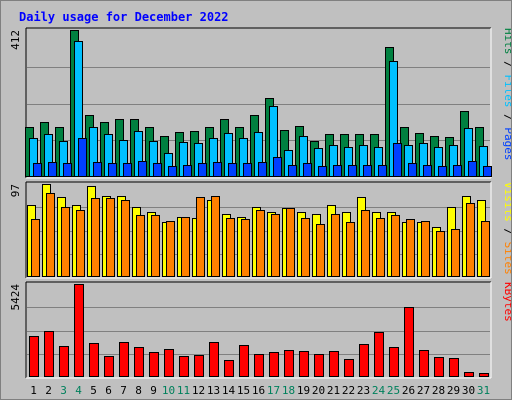  I want to click on x-tick-label-day-9: 9, so click(153, 390).